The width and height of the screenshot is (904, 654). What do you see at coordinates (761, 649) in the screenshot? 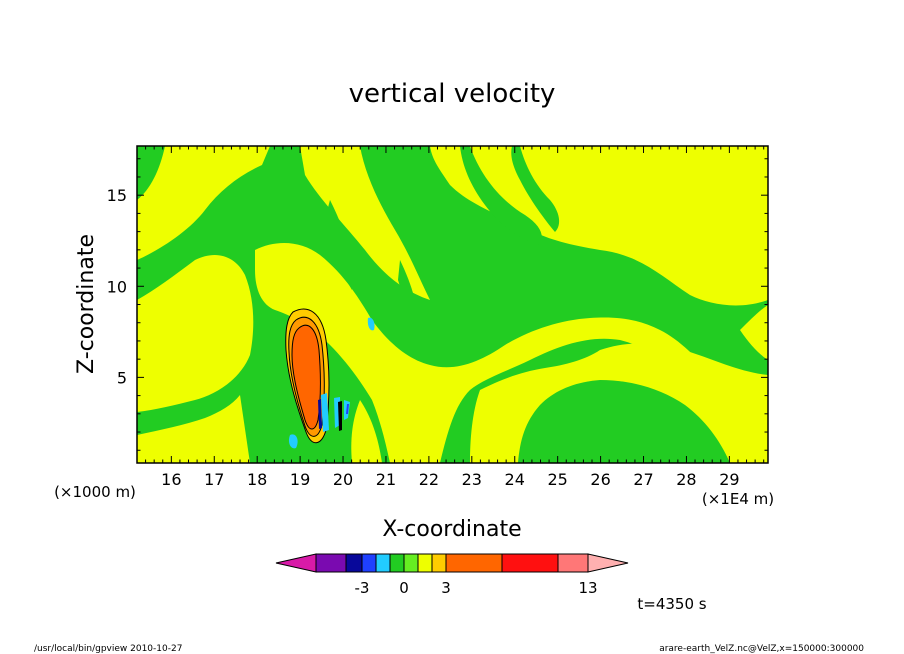
I see `footer-right: arare-earth_VelZ.nc@VelZ,x=150000:300000` at bounding box center [761, 649].